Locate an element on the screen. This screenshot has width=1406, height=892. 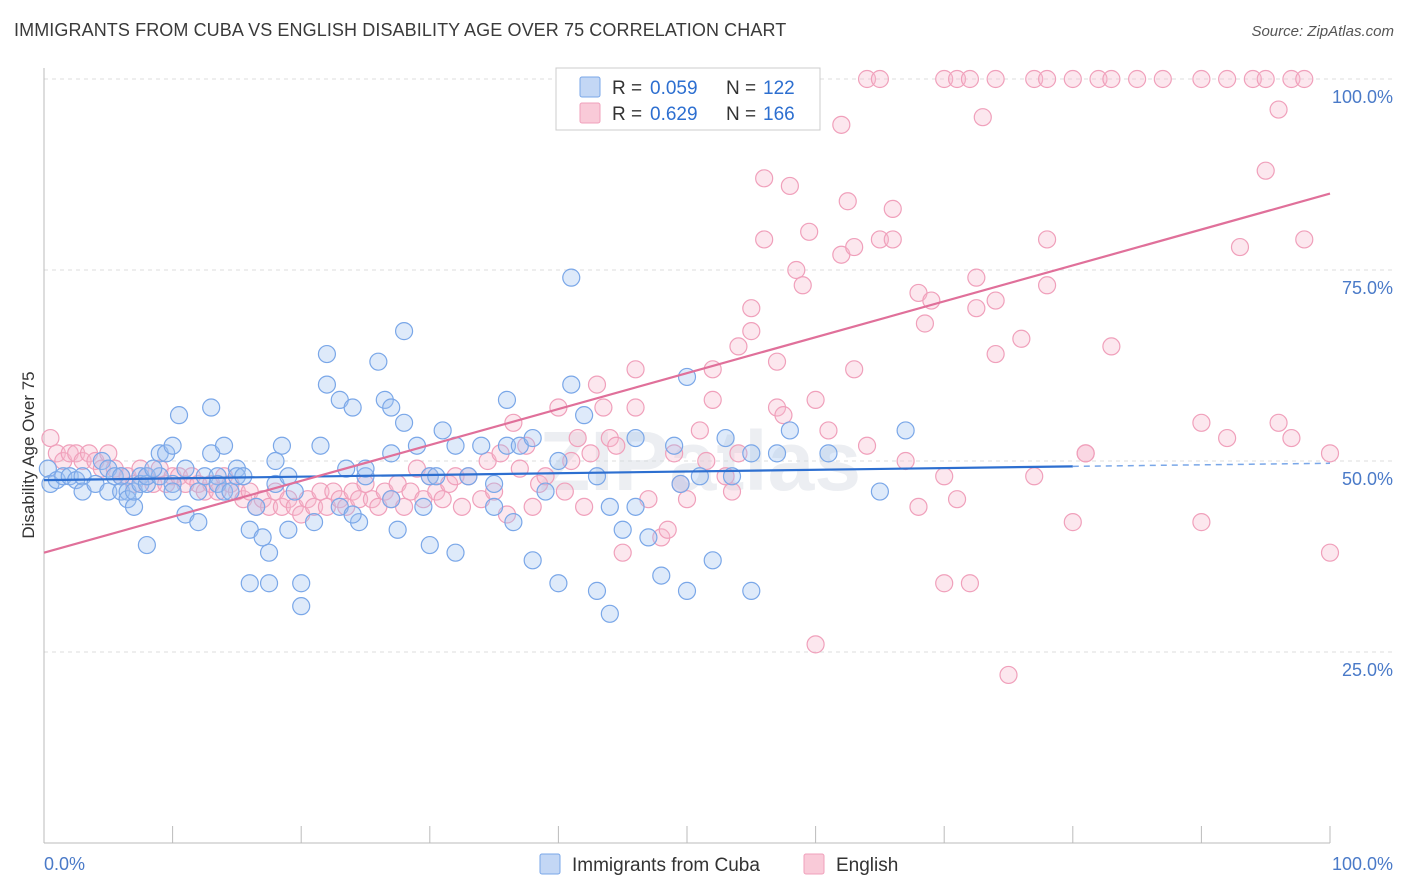
bottom-legend: Immigrants from Cuba English is located at coordinates (718, 864).